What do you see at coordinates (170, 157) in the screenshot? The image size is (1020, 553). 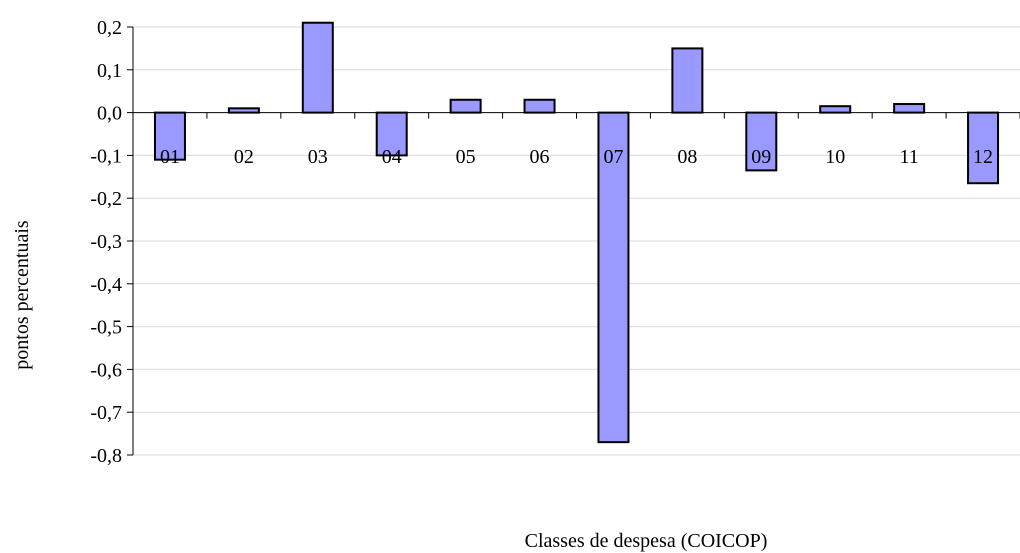 I see `x-tick-label: 01` at bounding box center [170, 157].